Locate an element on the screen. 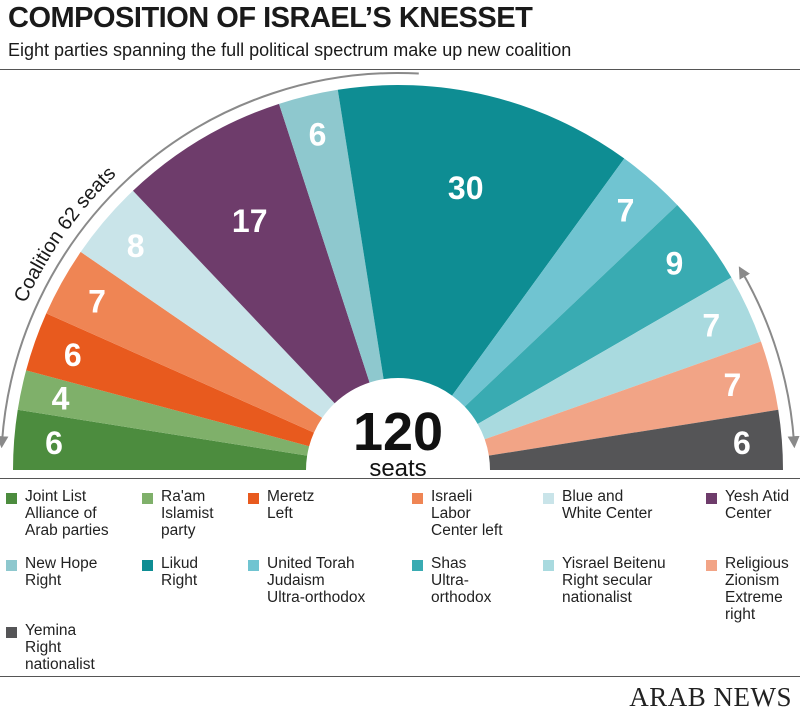 Image resolution: width=800 pixels, height=719 pixels. legend-item: Joint List Alliance of Arab parties is located at coordinates (57, 513).